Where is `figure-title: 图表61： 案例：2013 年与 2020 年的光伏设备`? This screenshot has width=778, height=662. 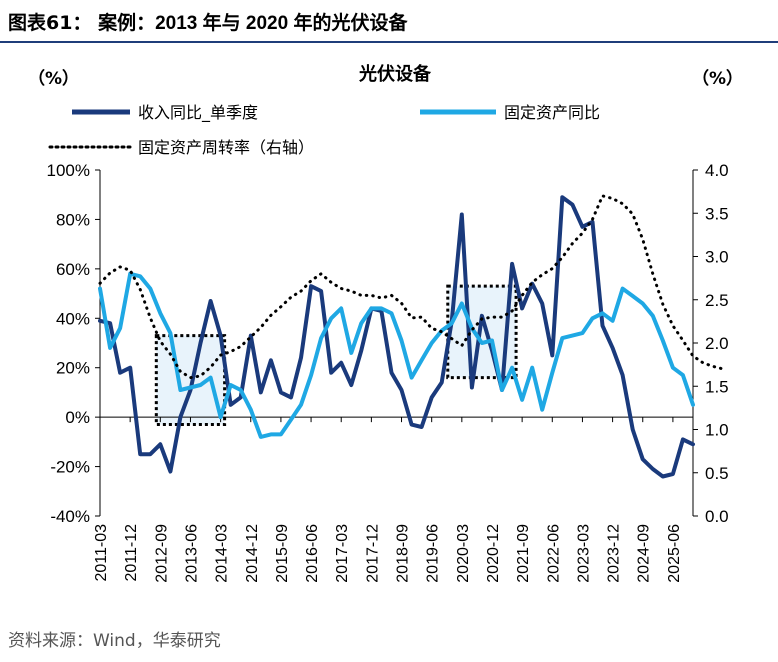 figure-title: 图表61： 案例：2013 年与 2020 年的光伏设备 is located at coordinates (207, 21).